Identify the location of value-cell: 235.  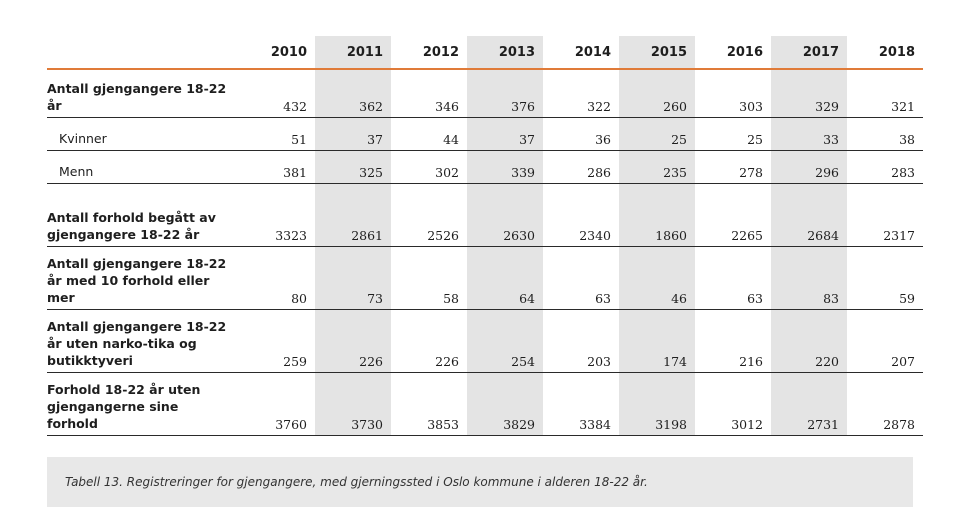
(657, 167).